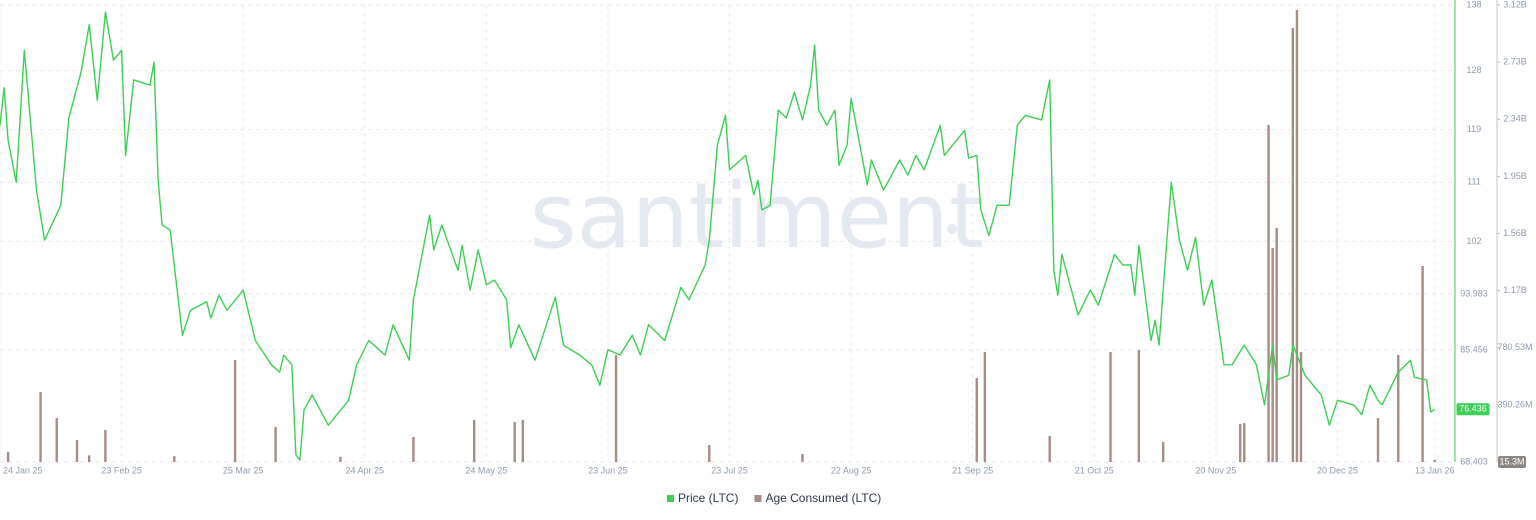  I want to click on current-value-label: 15.3M, so click(1511, 461).